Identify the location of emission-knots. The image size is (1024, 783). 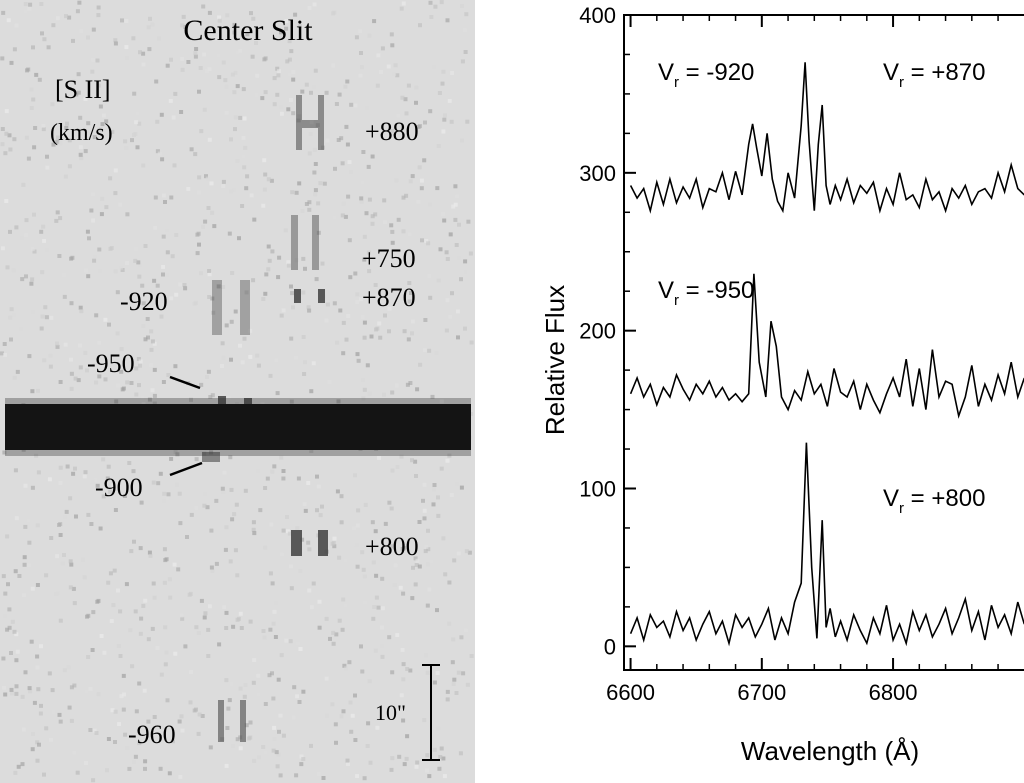
(265, 418).